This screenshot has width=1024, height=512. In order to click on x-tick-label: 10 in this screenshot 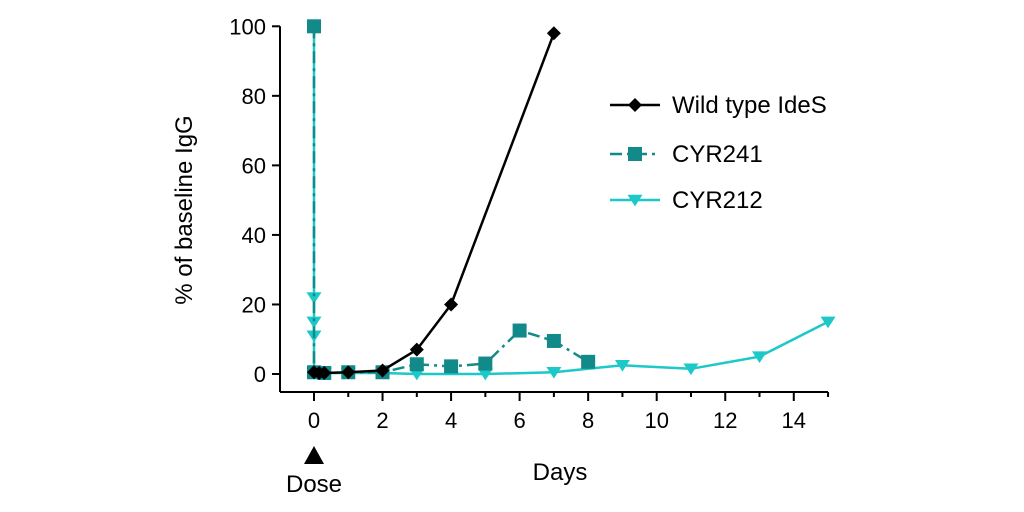, I will do `click(656, 420)`.